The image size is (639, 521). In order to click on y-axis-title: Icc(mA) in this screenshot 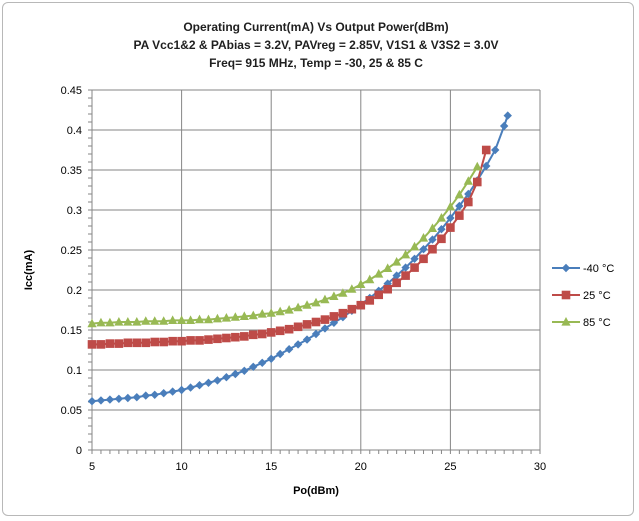, I will do `click(29, 269)`.